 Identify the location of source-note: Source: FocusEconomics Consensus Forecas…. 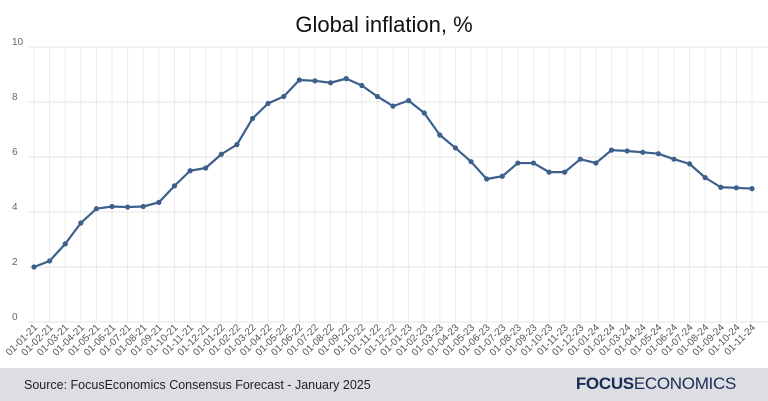
(197, 385).